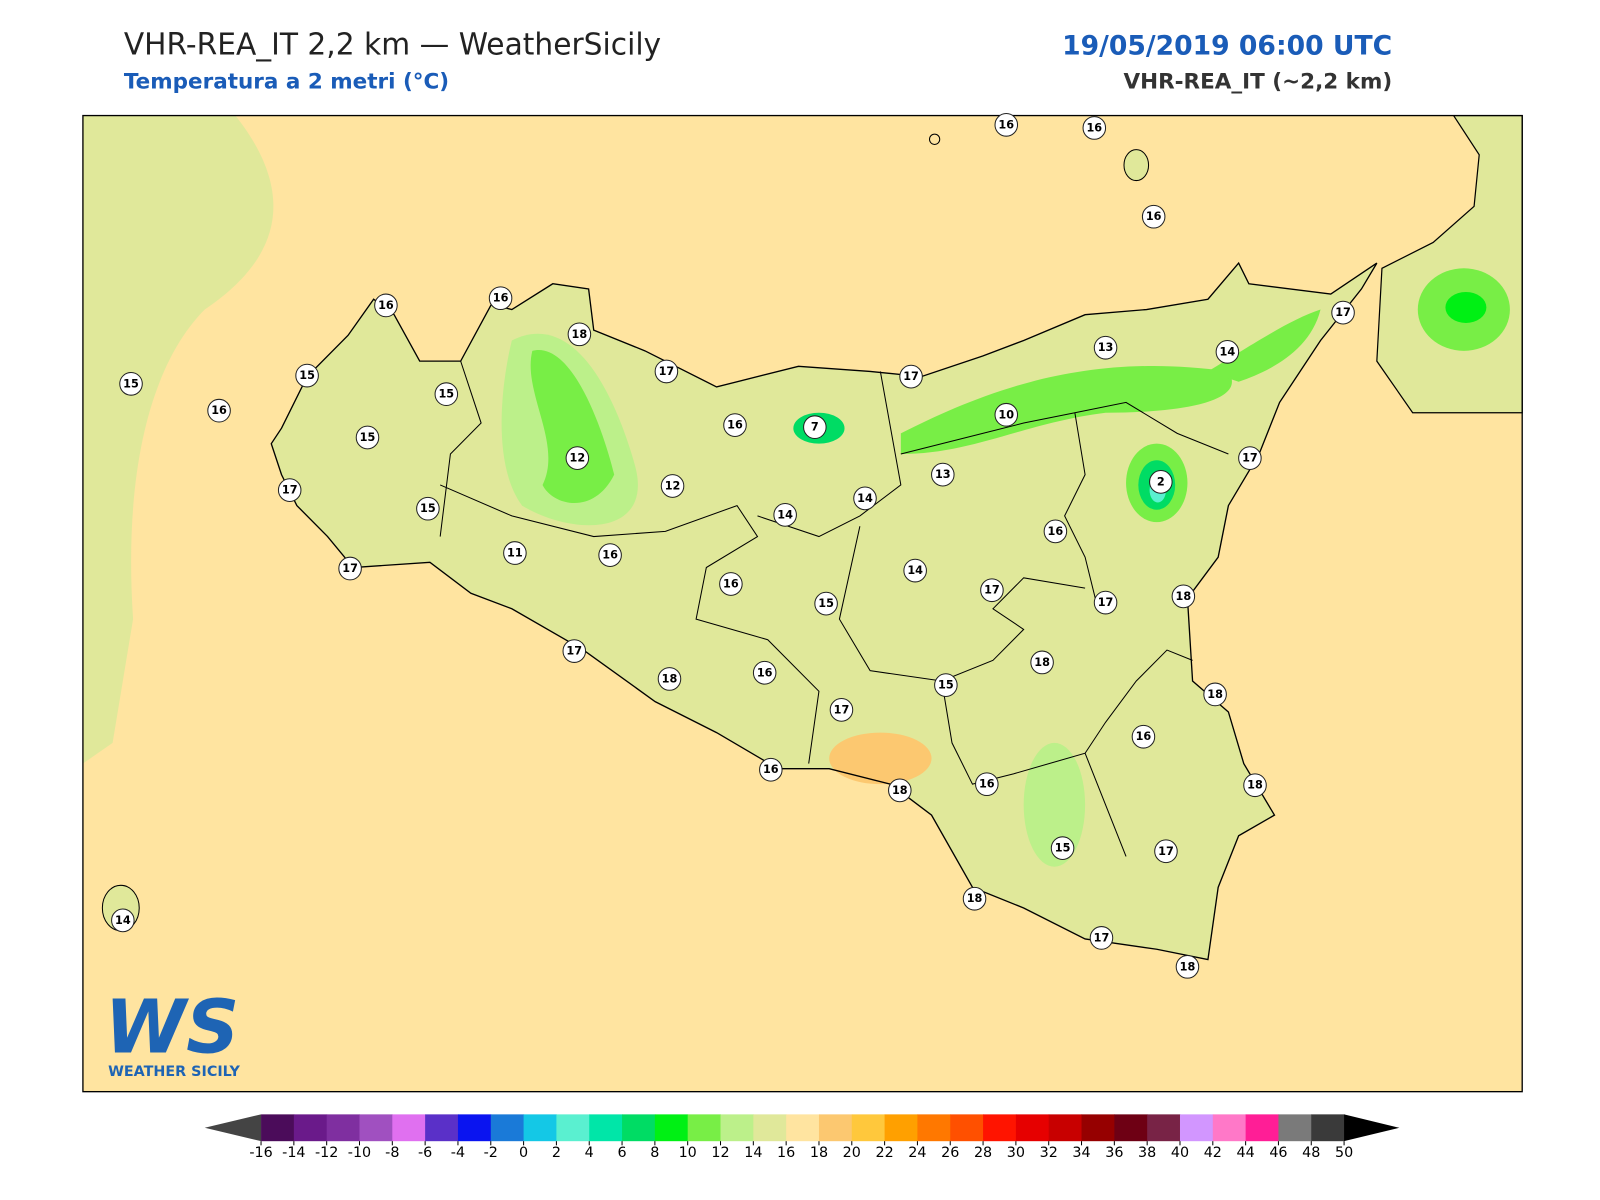 This screenshot has height=1200, width=1600. Describe the element at coordinates (983, 1153) in the screenshot. I see `tick-label: 28` at that location.